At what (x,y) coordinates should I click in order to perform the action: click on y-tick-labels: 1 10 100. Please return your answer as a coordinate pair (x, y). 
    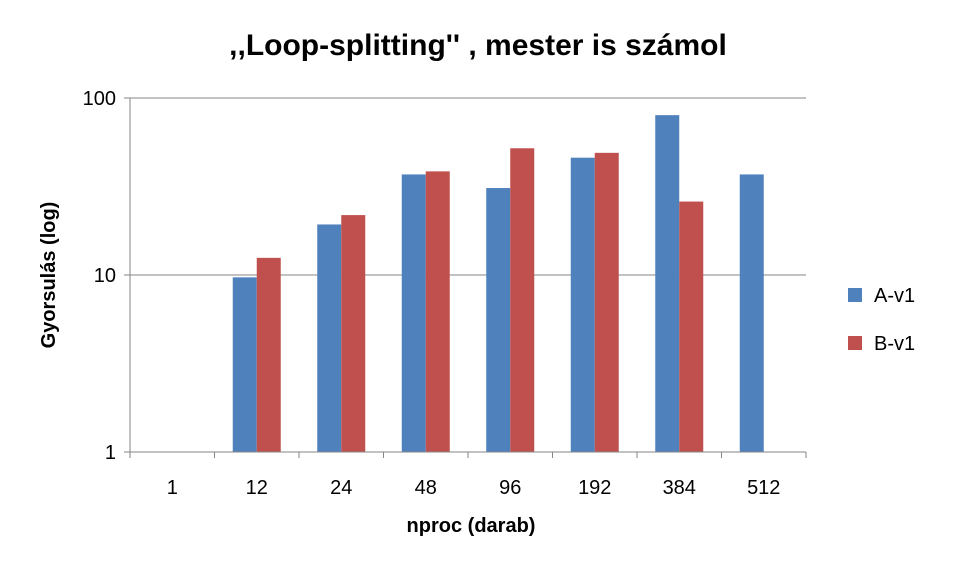
    Looking at the image, I should click on (99, 276).